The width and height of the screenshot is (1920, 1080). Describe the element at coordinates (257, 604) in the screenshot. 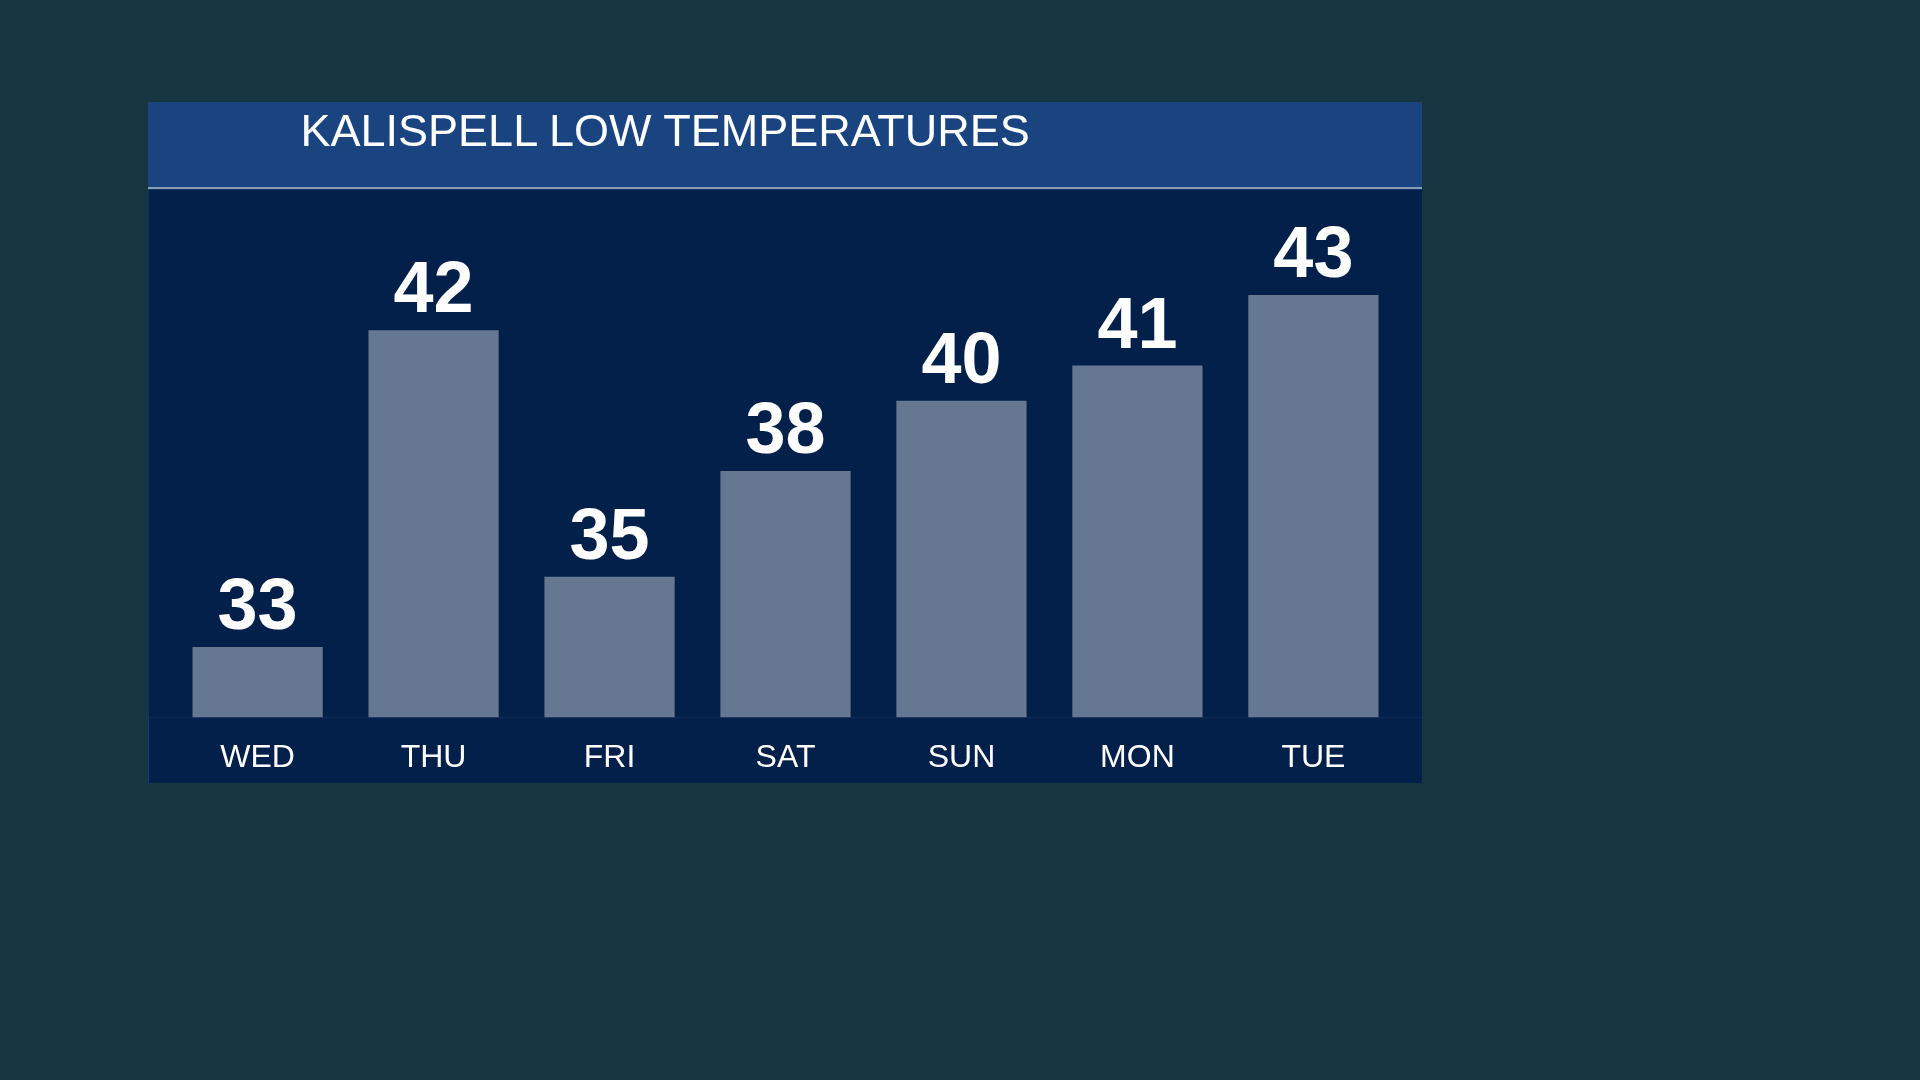

I see `data-label: 33` at that location.